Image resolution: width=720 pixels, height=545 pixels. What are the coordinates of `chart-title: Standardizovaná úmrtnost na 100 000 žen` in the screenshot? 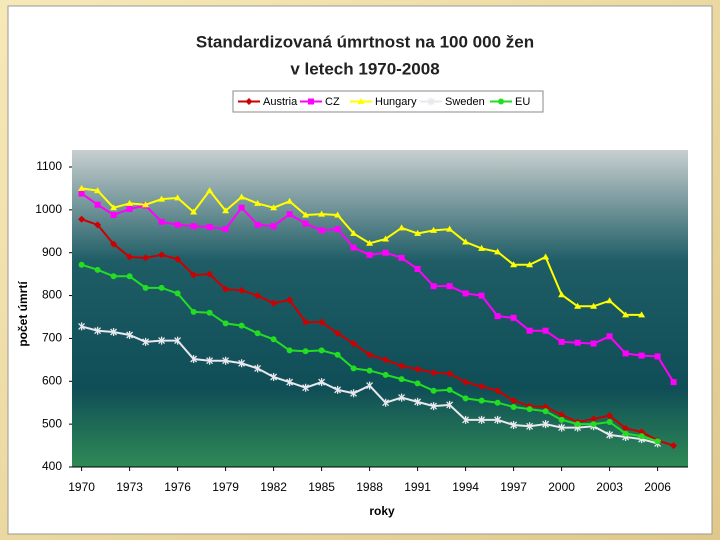 It's located at (365, 41).